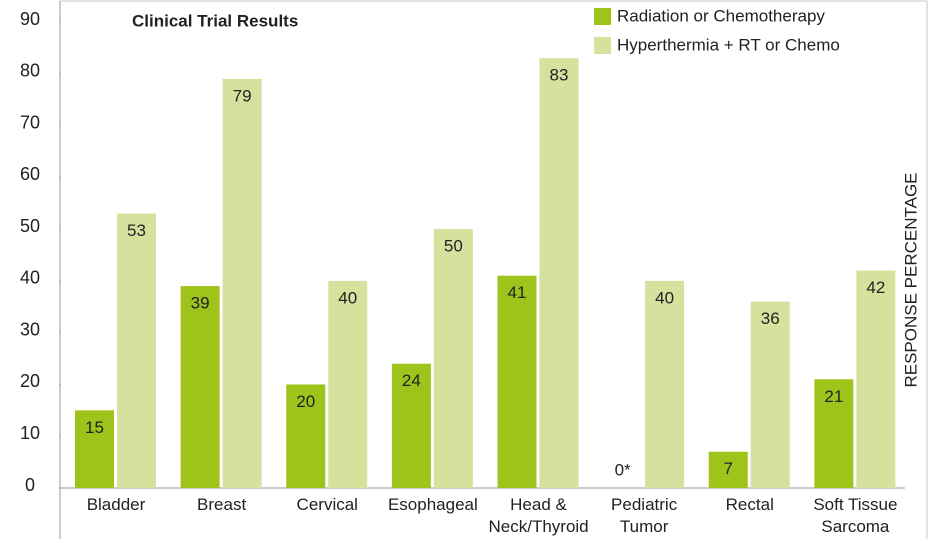 Image resolution: width=928 pixels, height=539 pixels. Describe the element at coordinates (116, 504) in the screenshot. I see `x-tick-label: Bladder` at that location.